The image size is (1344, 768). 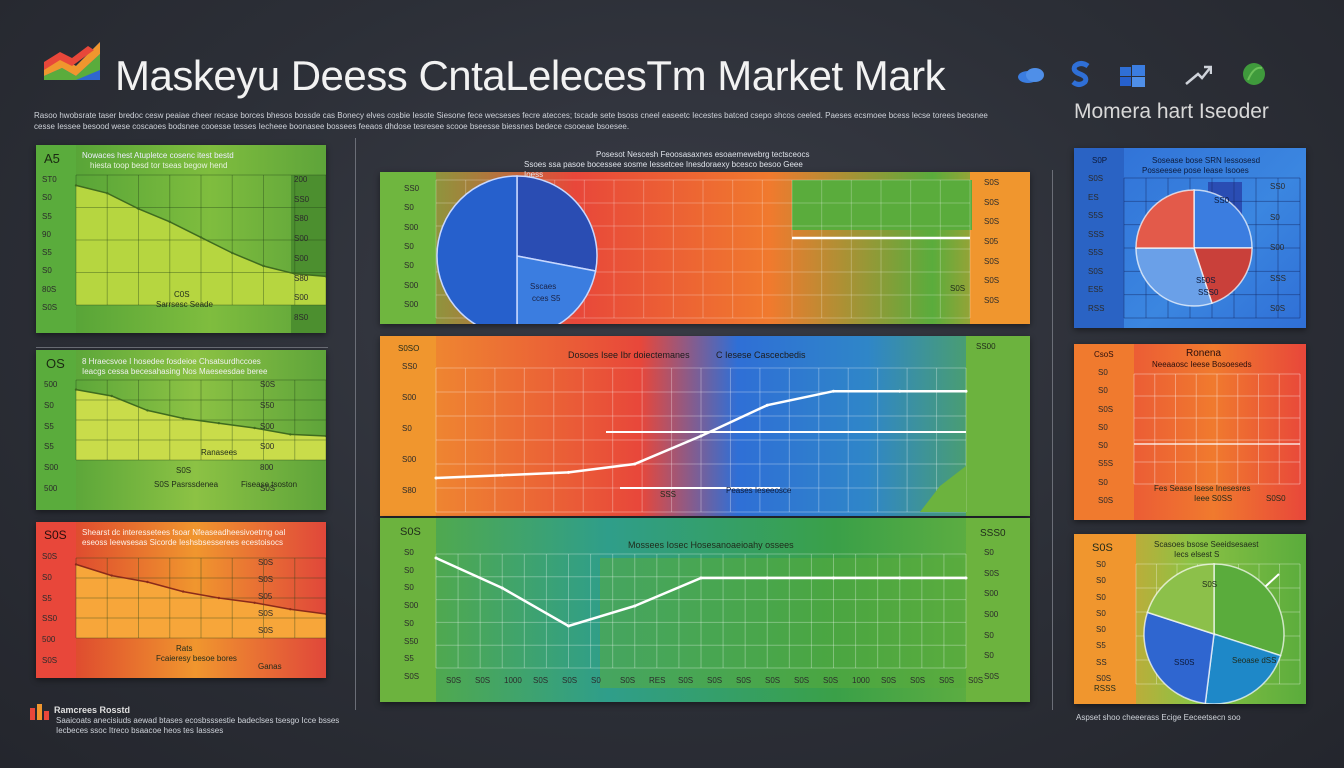 What do you see at coordinates (629, 355) in the screenshot?
I see `mid2-title: Dosoes Isee Ibr doiectemanes` at bounding box center [629, 355].